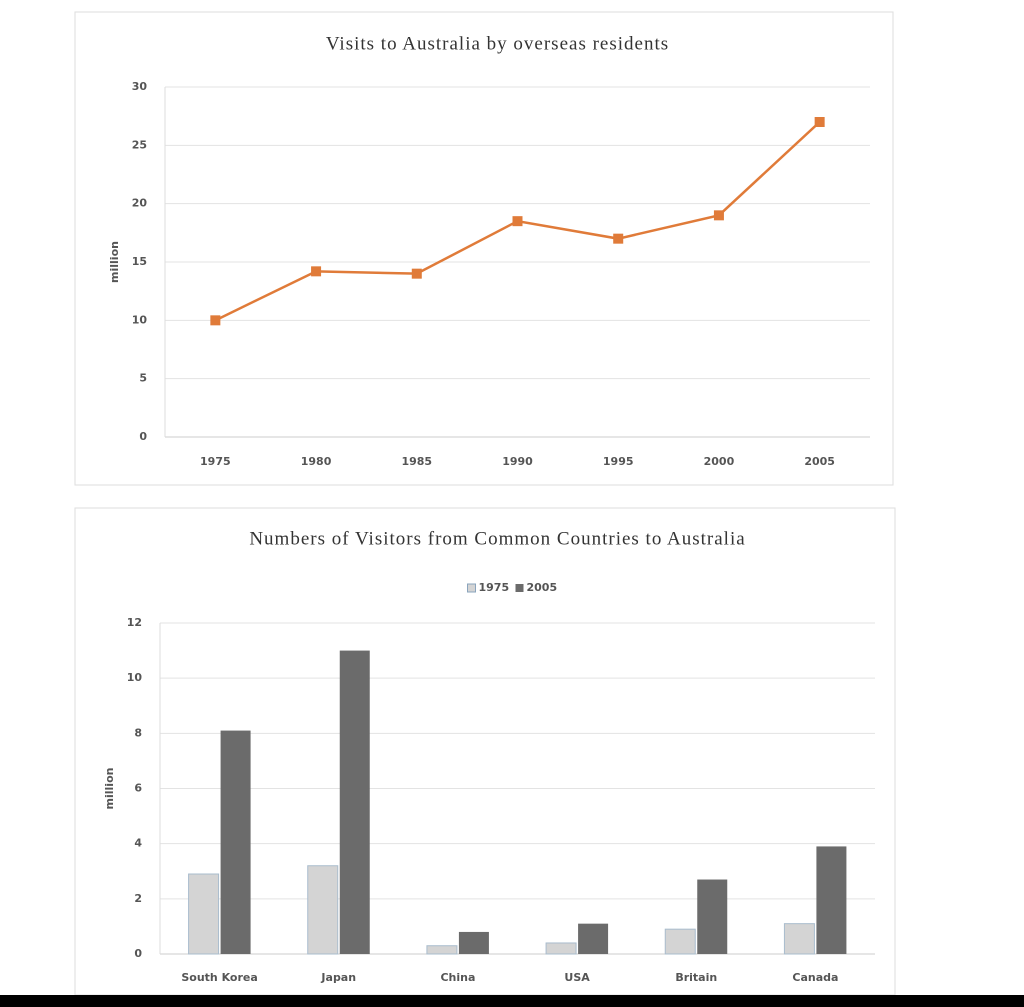 The height and width of the screenshot is (1007, 1024). What do you see at coordinates (139, 144) in the screenshot?
I see `y-tick-label: 25` at bounding box center [139, 144].